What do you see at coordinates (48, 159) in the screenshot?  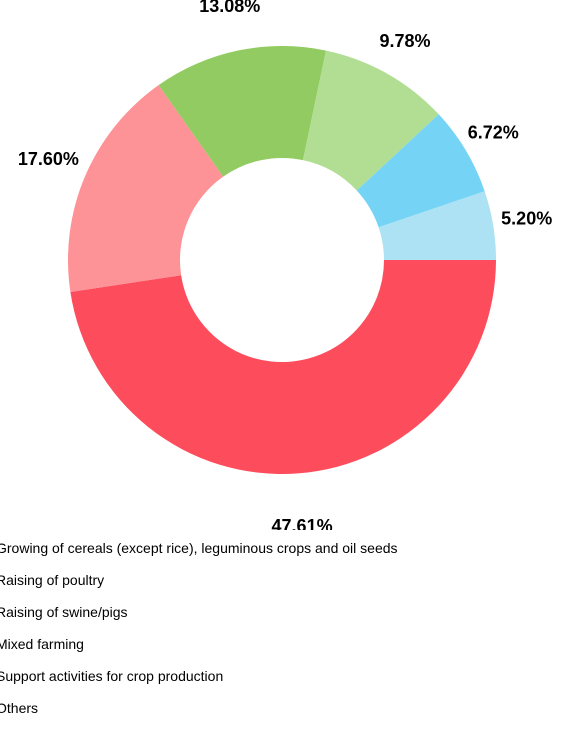 I see `slice-value-label: 17.60%` at bounding box center [48, 159].